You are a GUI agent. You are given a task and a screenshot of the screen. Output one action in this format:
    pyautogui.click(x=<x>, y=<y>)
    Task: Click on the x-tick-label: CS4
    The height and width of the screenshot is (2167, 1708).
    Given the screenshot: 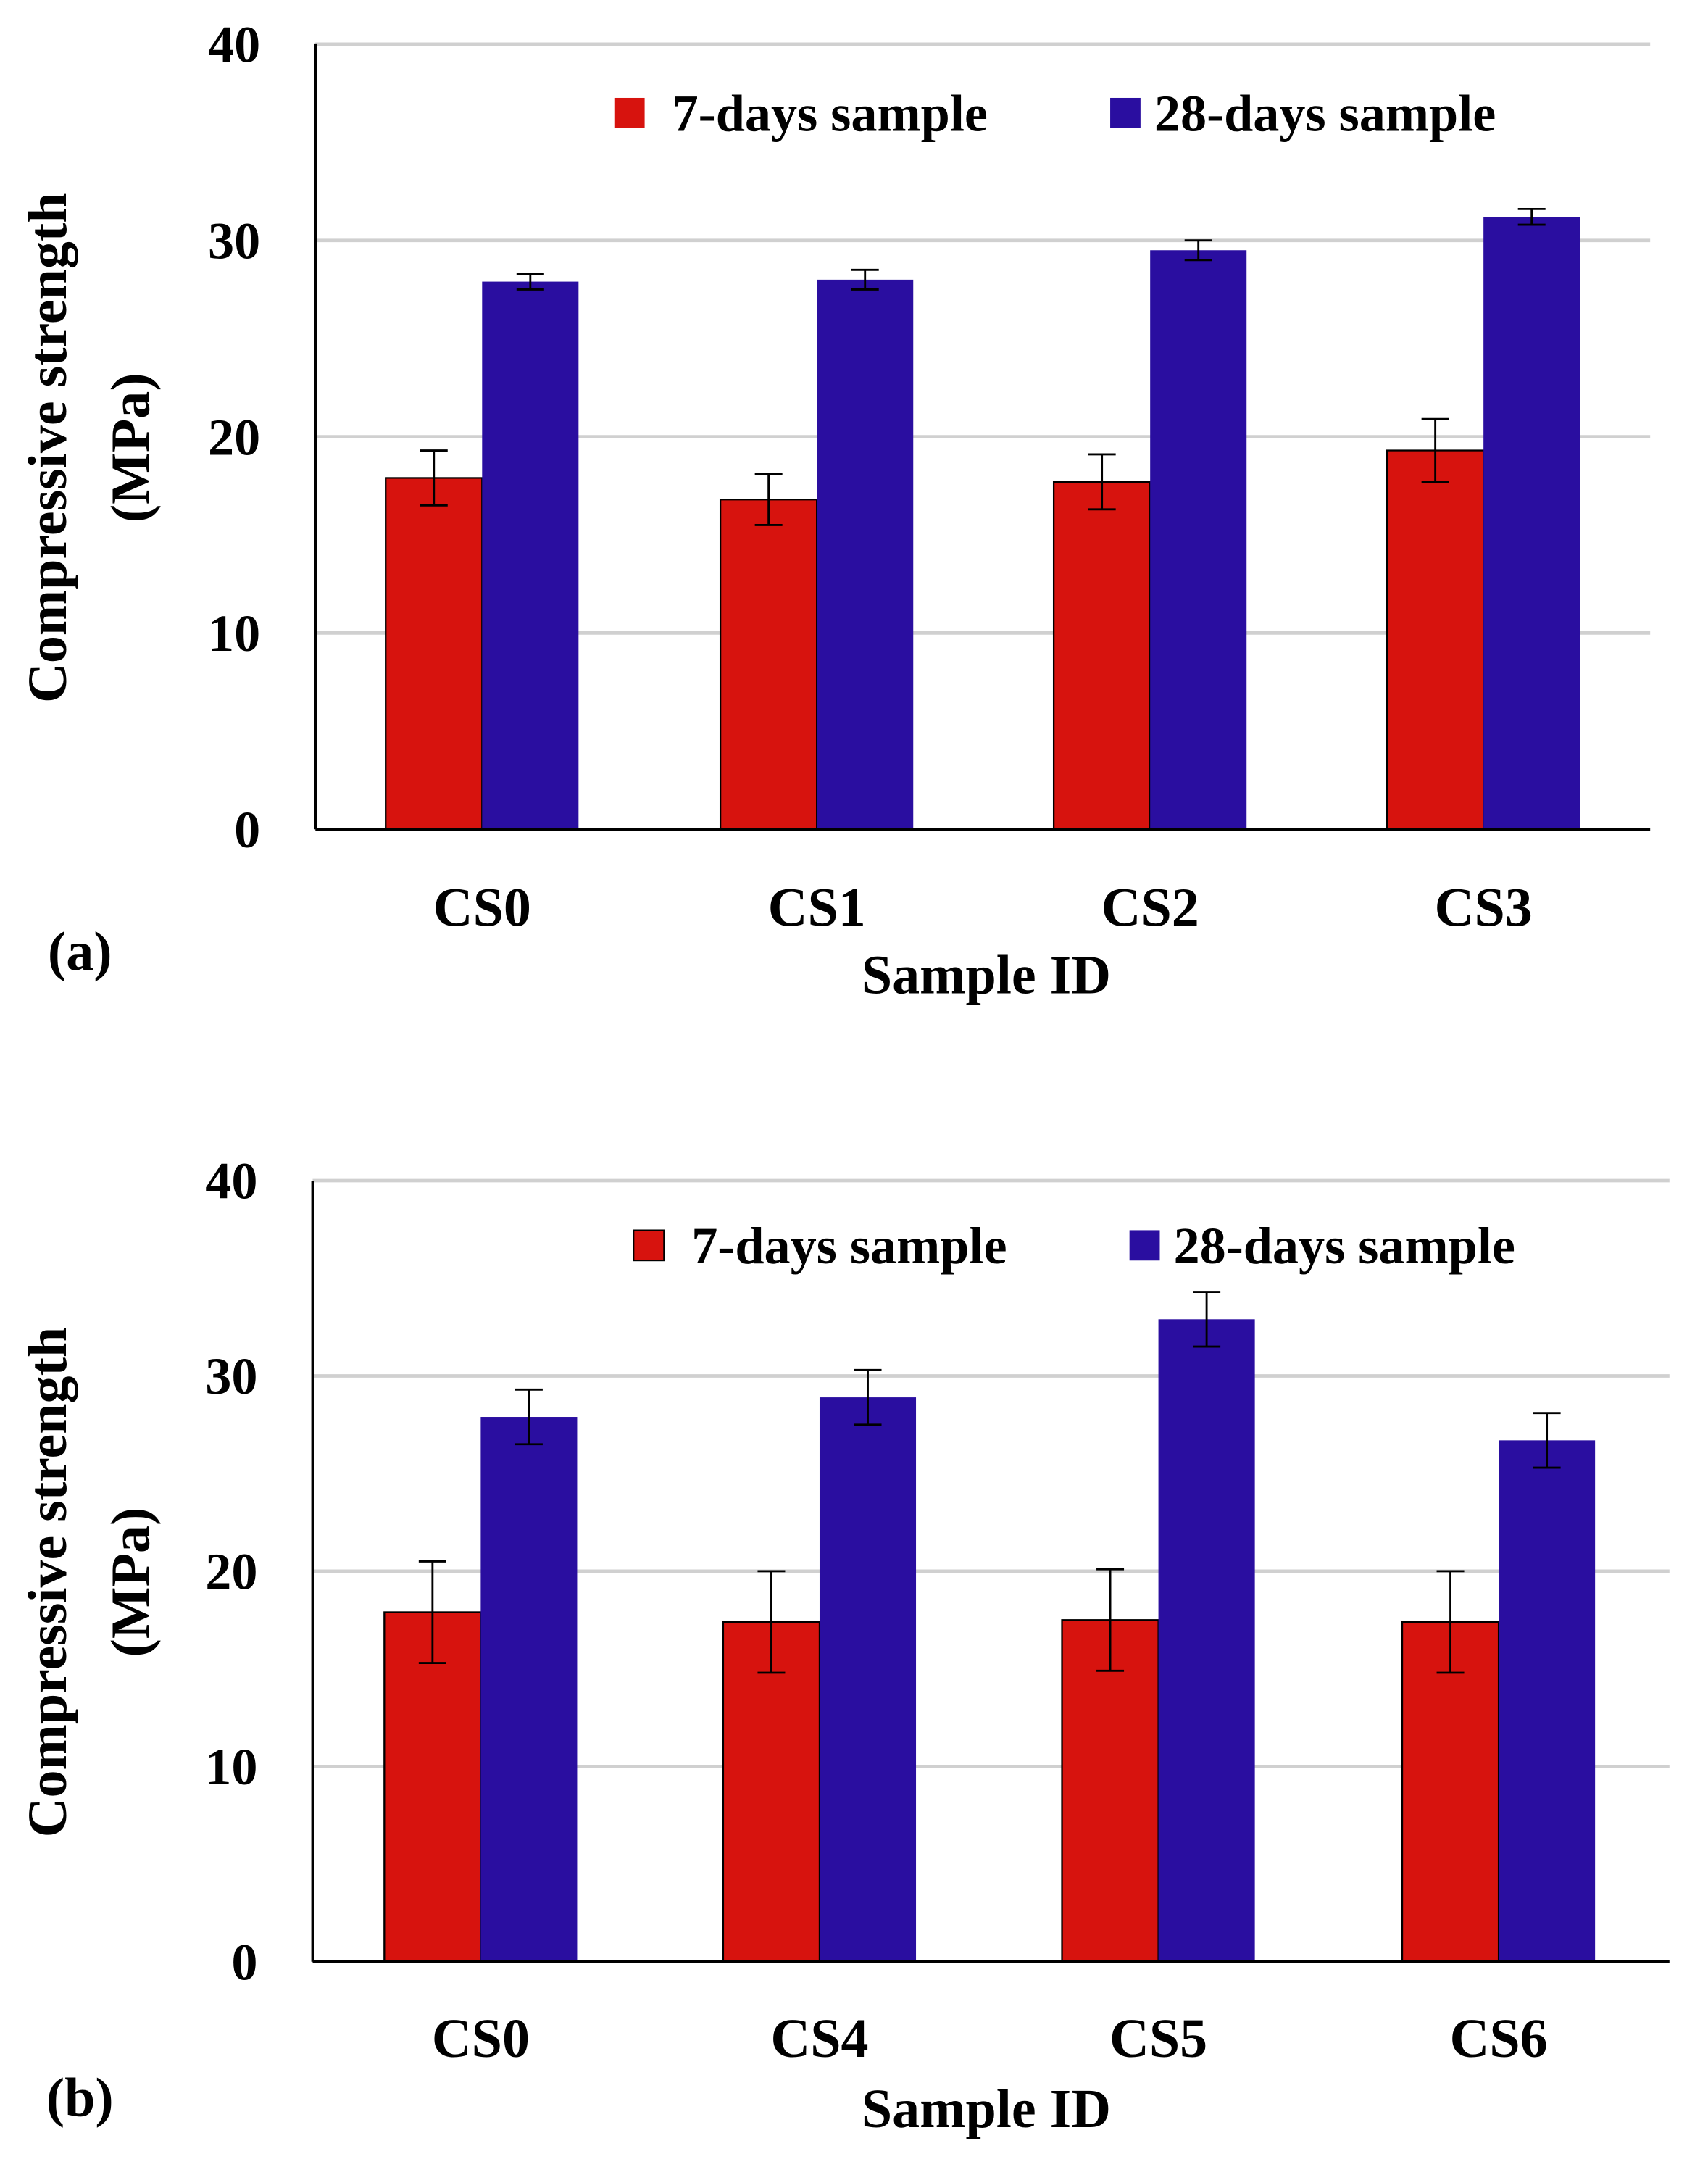 What is the action you would take?
    pyautogui.click(x=819, y=2038)
    